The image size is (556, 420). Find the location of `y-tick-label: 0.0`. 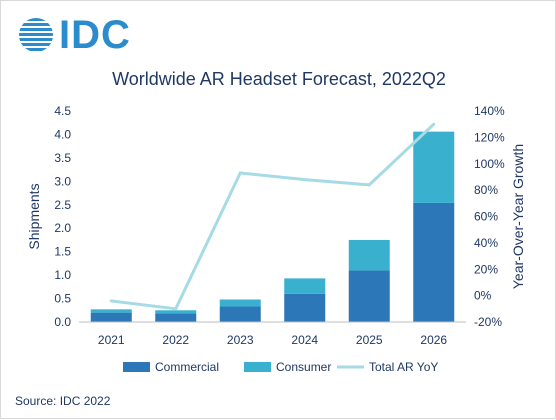

y-tick-label: 0.0 is located at coordinates (62, 322).